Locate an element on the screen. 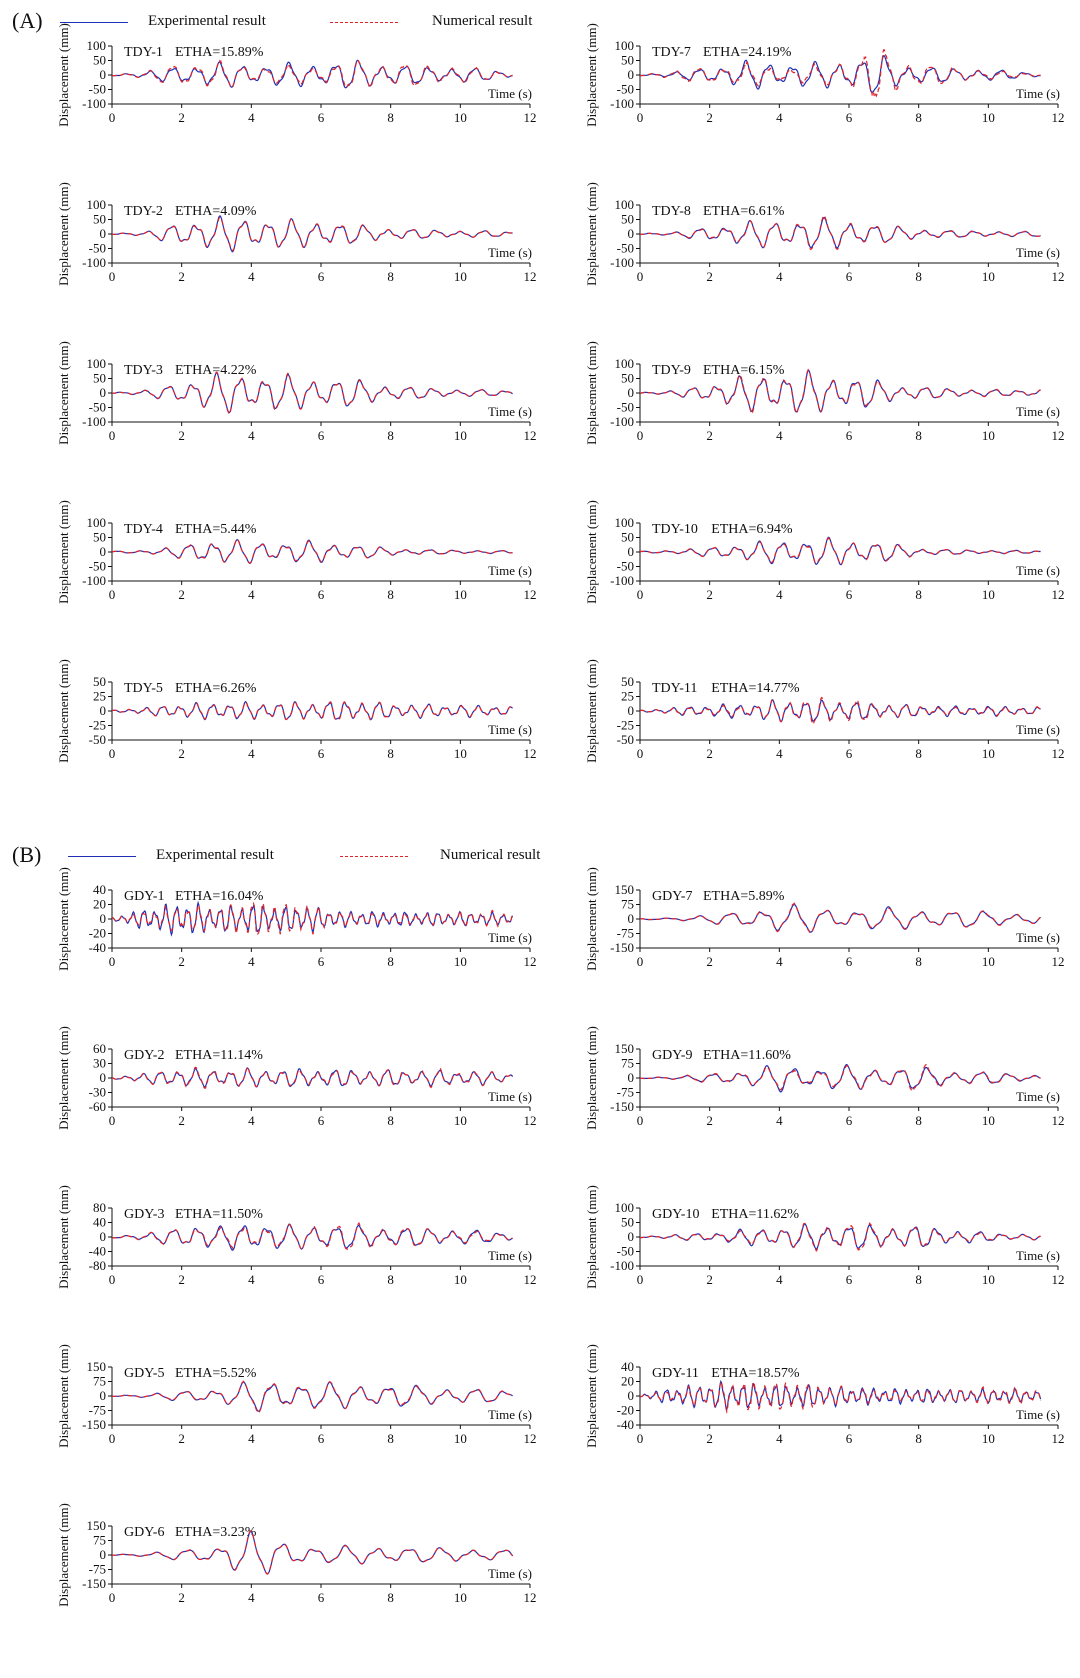 This screenshot has width=1080, height=1678. chart-title: GDY-9 is located at coordinates (672, 1055).